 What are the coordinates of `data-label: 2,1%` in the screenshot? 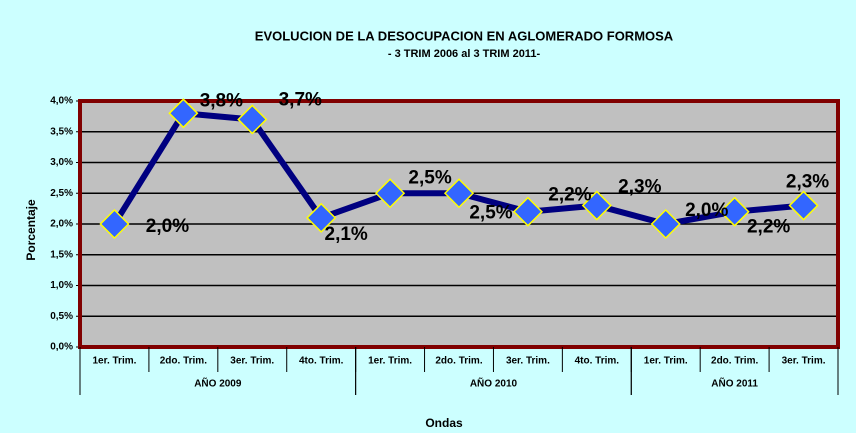 It's located at (346, 234).